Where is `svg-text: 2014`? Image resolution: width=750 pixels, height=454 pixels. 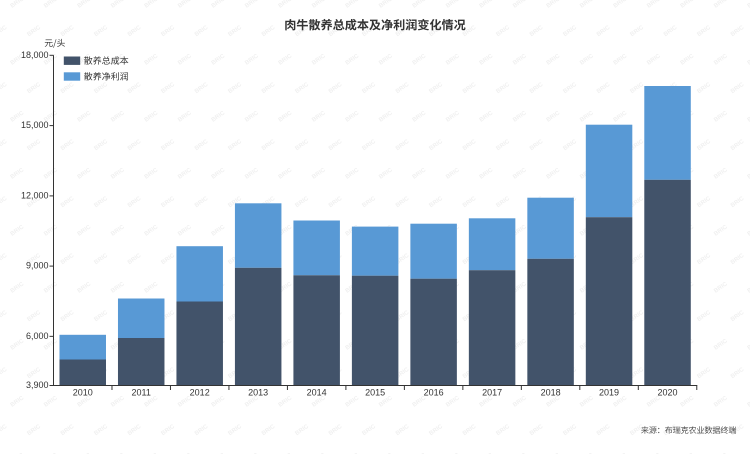
svg-text: 2014 is located at coordinates (317, 393).